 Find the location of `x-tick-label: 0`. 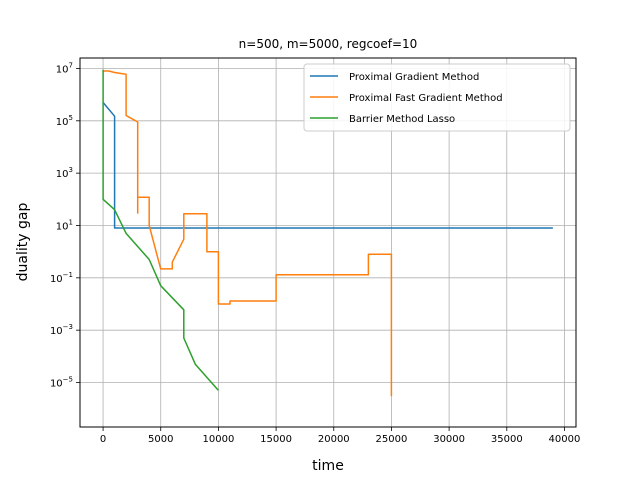

x-tick-label: 0 is located at coordinates (103, 439).